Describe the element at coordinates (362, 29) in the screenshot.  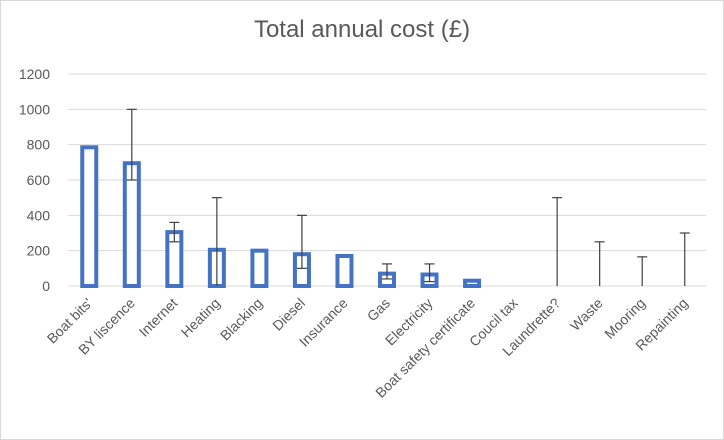
I see `chart-title: Total annual cost (£)` at that location.